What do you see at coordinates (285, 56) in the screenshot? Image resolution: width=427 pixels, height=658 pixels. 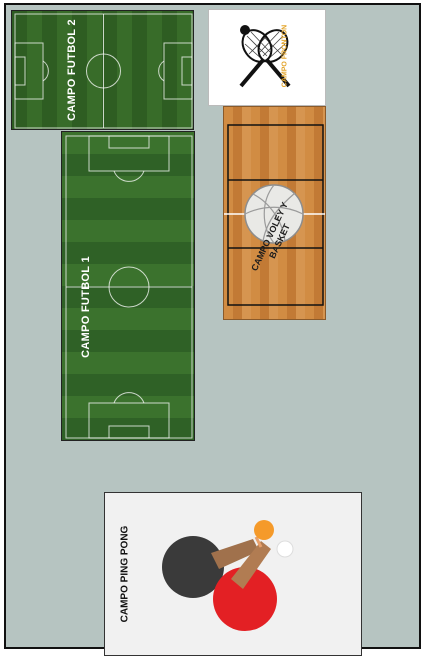 I see `zone-label: CAMPO FRONTON` at bounding box center [285, 56].